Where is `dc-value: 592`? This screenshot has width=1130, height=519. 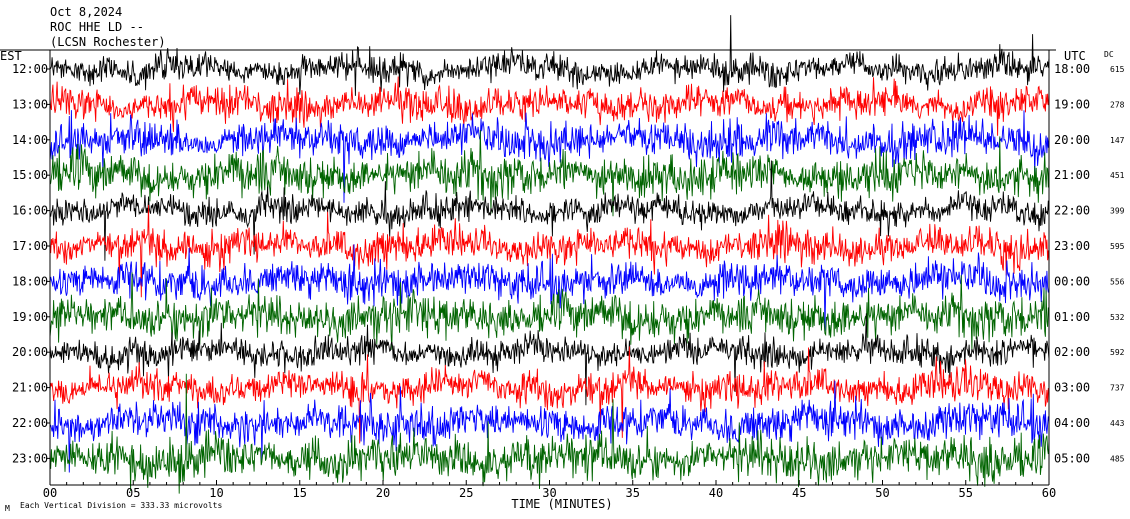
dc-value: 592 is located at coordinates (1117, 352).